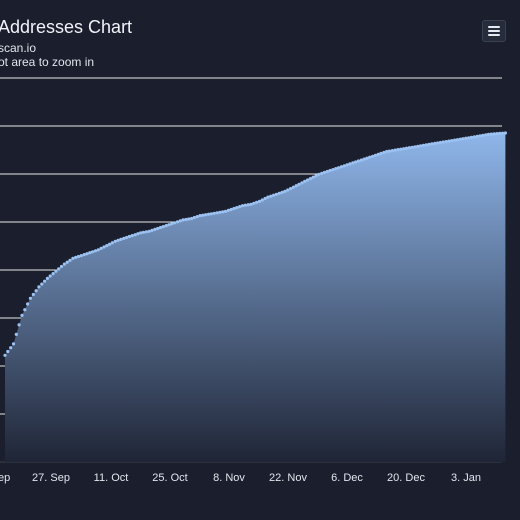  Describe the element at coordinates (5, 478) in the screenshot. I see `x-tick-label: ep` at that location.